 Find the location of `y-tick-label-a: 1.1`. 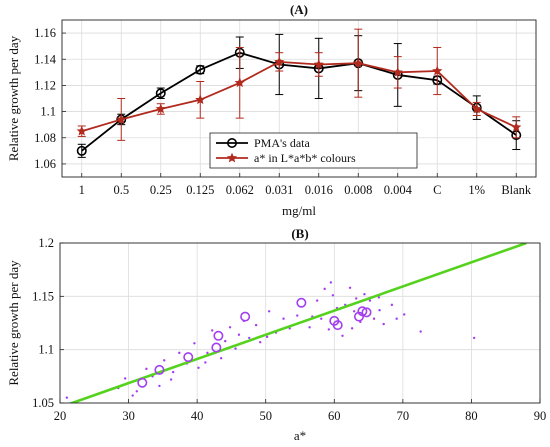

y-tick-label-a: 1.1 is located at coordinates (48, 112).